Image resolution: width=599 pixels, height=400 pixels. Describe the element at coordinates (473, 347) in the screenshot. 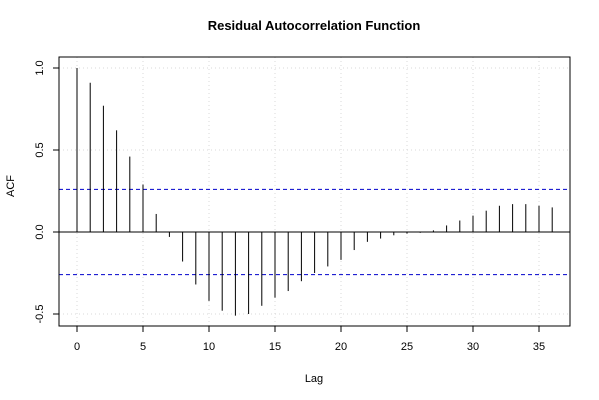

I see `x-tick-label: 30` at that location.